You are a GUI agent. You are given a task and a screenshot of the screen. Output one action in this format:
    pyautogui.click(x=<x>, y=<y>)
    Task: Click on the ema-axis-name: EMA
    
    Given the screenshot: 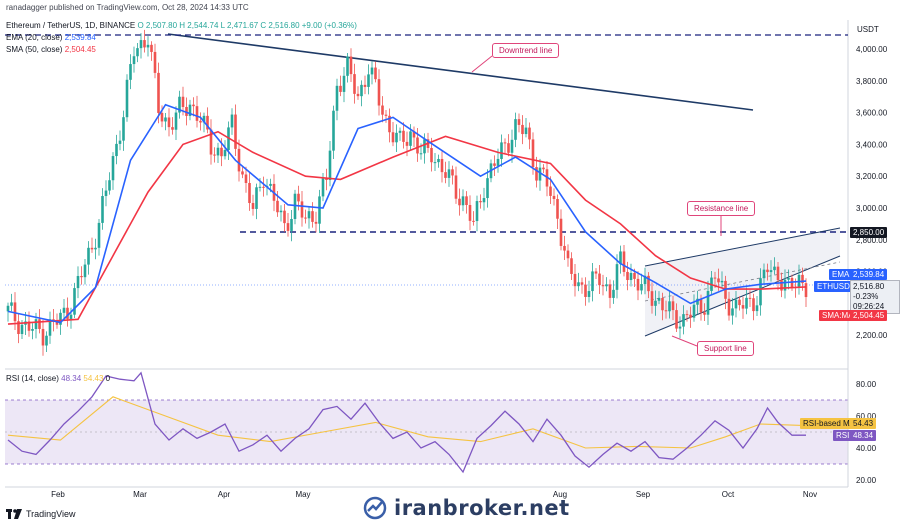 What is the action you would take?
    pyautogui.click(x=841, y=274)
    